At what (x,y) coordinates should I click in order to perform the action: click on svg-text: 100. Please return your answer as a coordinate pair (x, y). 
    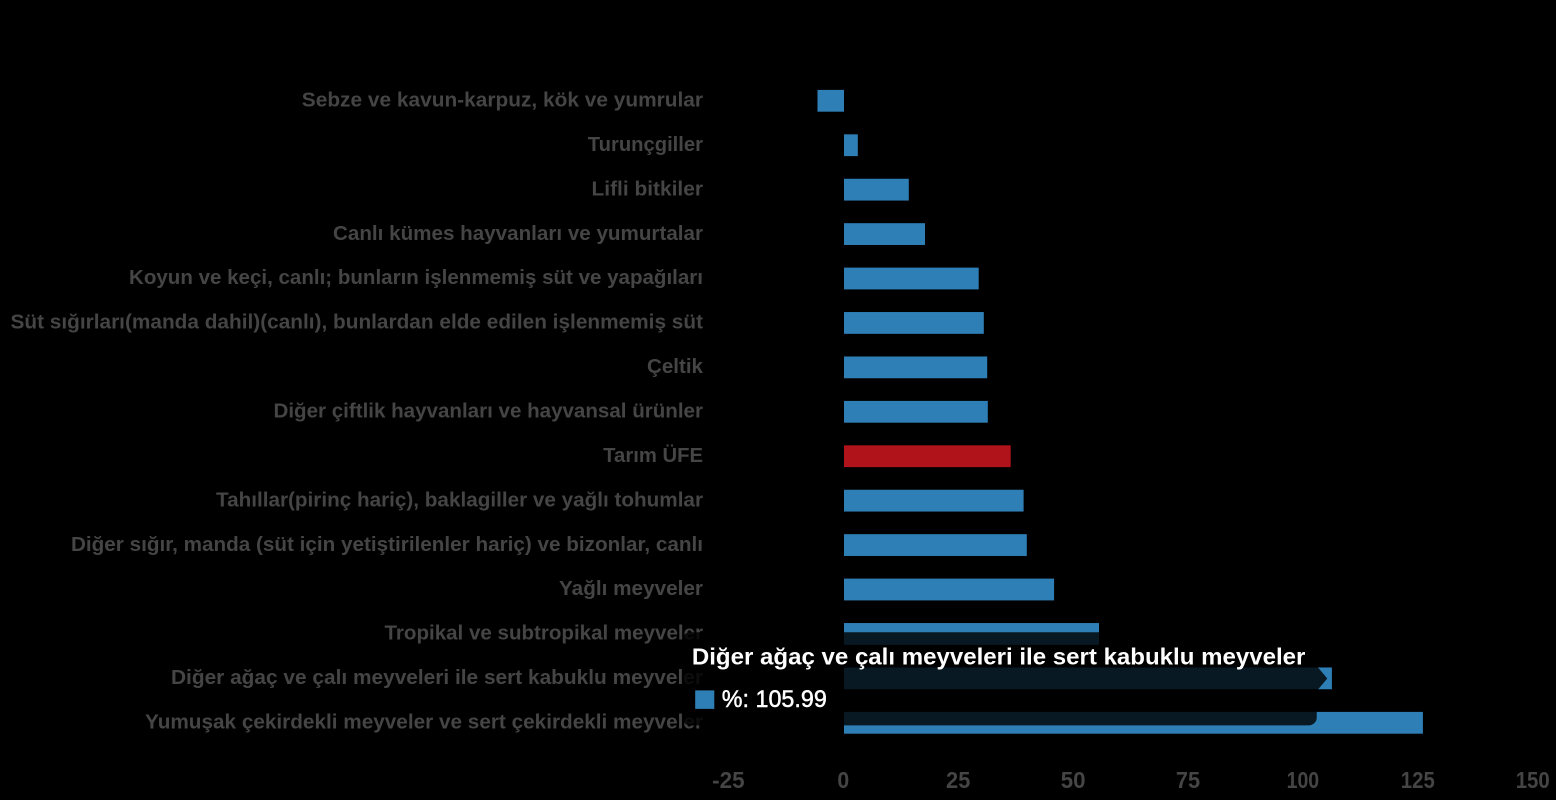
    Looking at the image, I should click on (1303, 780).